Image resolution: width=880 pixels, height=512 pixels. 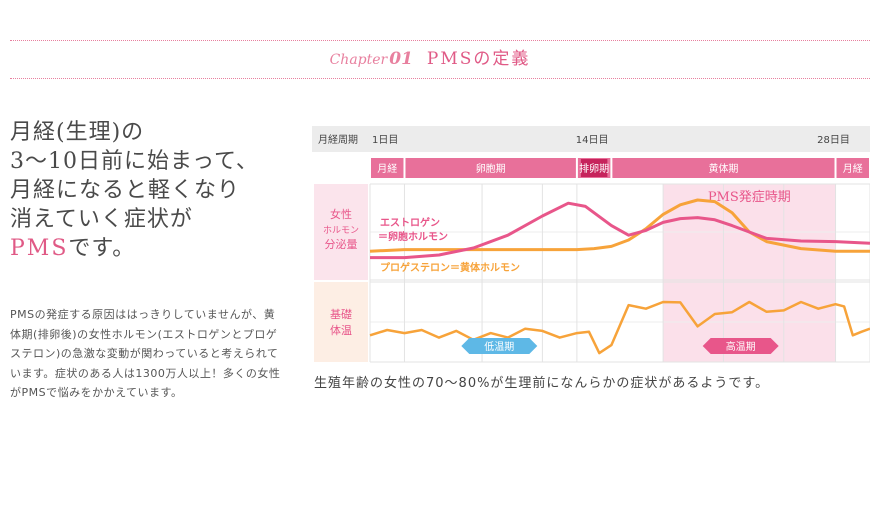 I want to click on low-temperature-badge, so click(x=499, y=346).